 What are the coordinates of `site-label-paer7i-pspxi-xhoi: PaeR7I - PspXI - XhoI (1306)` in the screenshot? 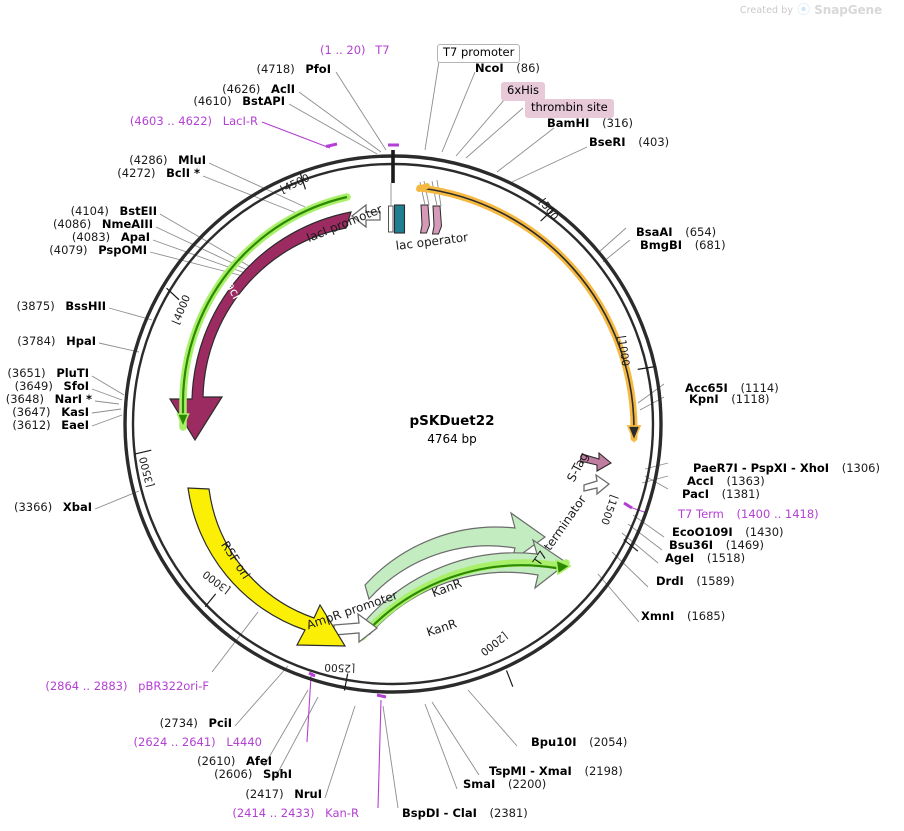 It's located at (786, 468).